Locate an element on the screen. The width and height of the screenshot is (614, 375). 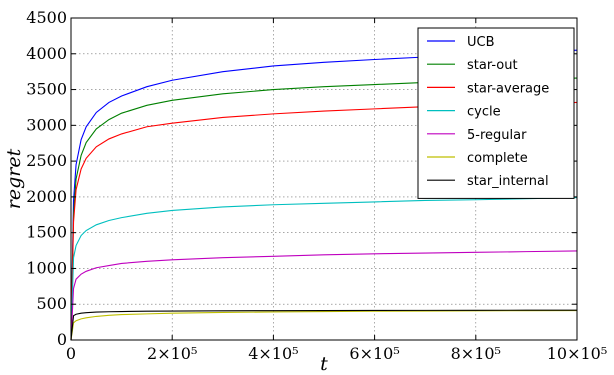
legend-label: 5-regular is located at coordinates (497, 135).